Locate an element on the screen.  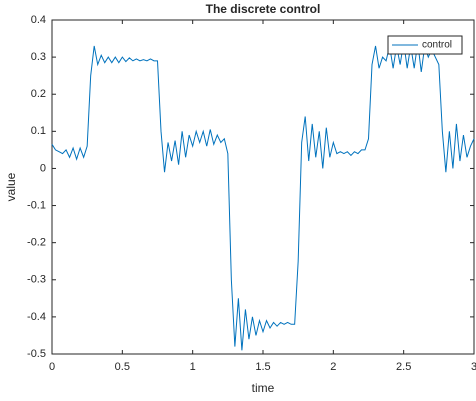
y-tick-label: -0.2 is located at coordinates (36, 243).